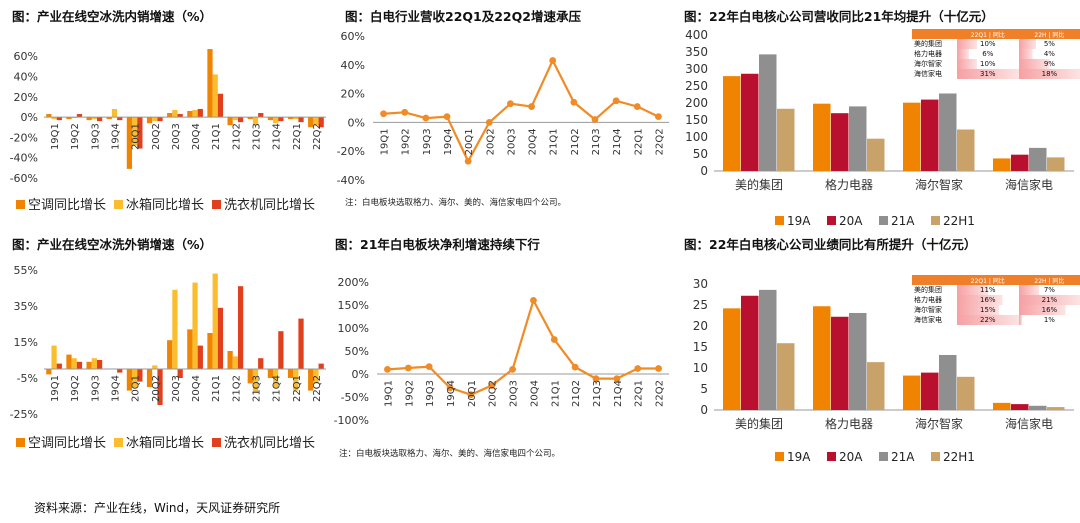  What do you see at coordinates (357, 351) in the screenshot?
I see `y-tick-label: 50%` at bounding box center [357, 351].